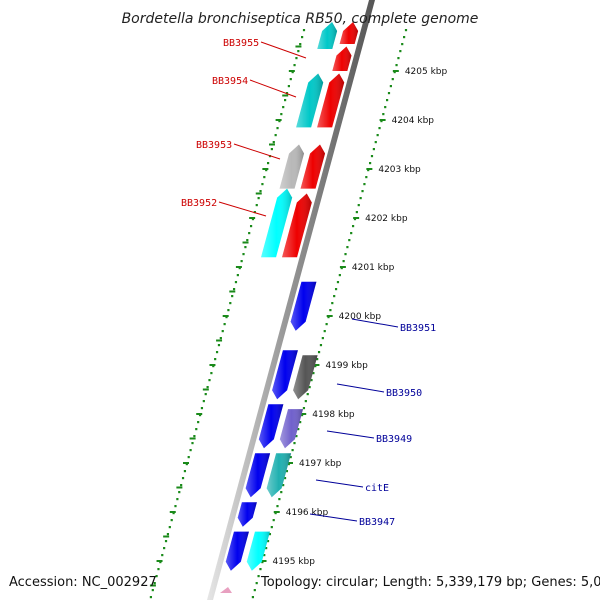  What do you see at coordinates (373, 268) in the screenshot?
I see `tick-label: 4201 kbp` at bounding box center [373, 268].